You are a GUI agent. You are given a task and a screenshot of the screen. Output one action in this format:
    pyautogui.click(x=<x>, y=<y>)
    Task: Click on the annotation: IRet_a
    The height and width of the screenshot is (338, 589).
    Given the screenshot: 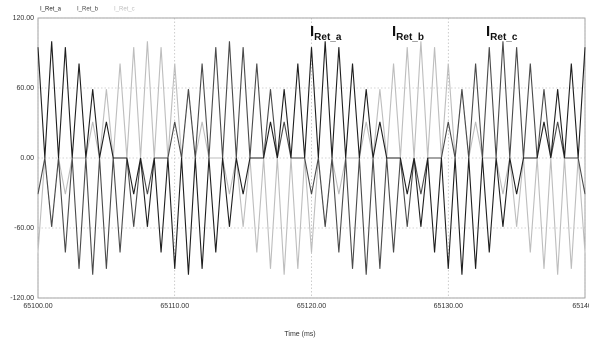 What is the action you would take?
    pyautogui.click(x=326, y=33)
    